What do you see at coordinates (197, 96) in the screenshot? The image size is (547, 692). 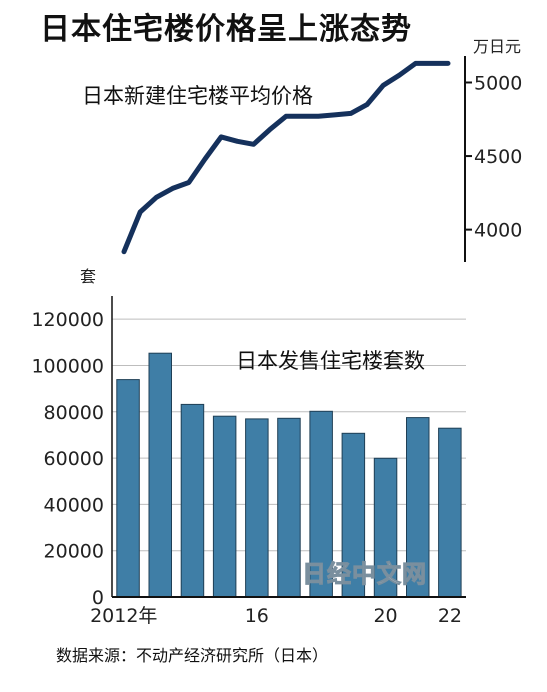 I see `price-series-label: 日本新建住宅楼平均价格` at bounding box center [197, 96].